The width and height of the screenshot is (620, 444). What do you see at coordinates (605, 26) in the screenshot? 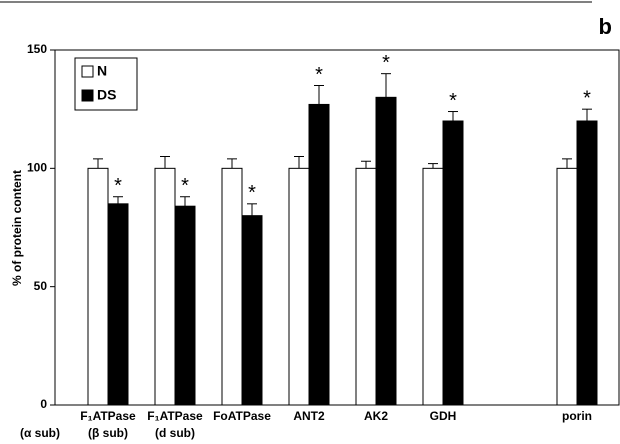
I see `panel-label: b` at bounding box center [605, 26].